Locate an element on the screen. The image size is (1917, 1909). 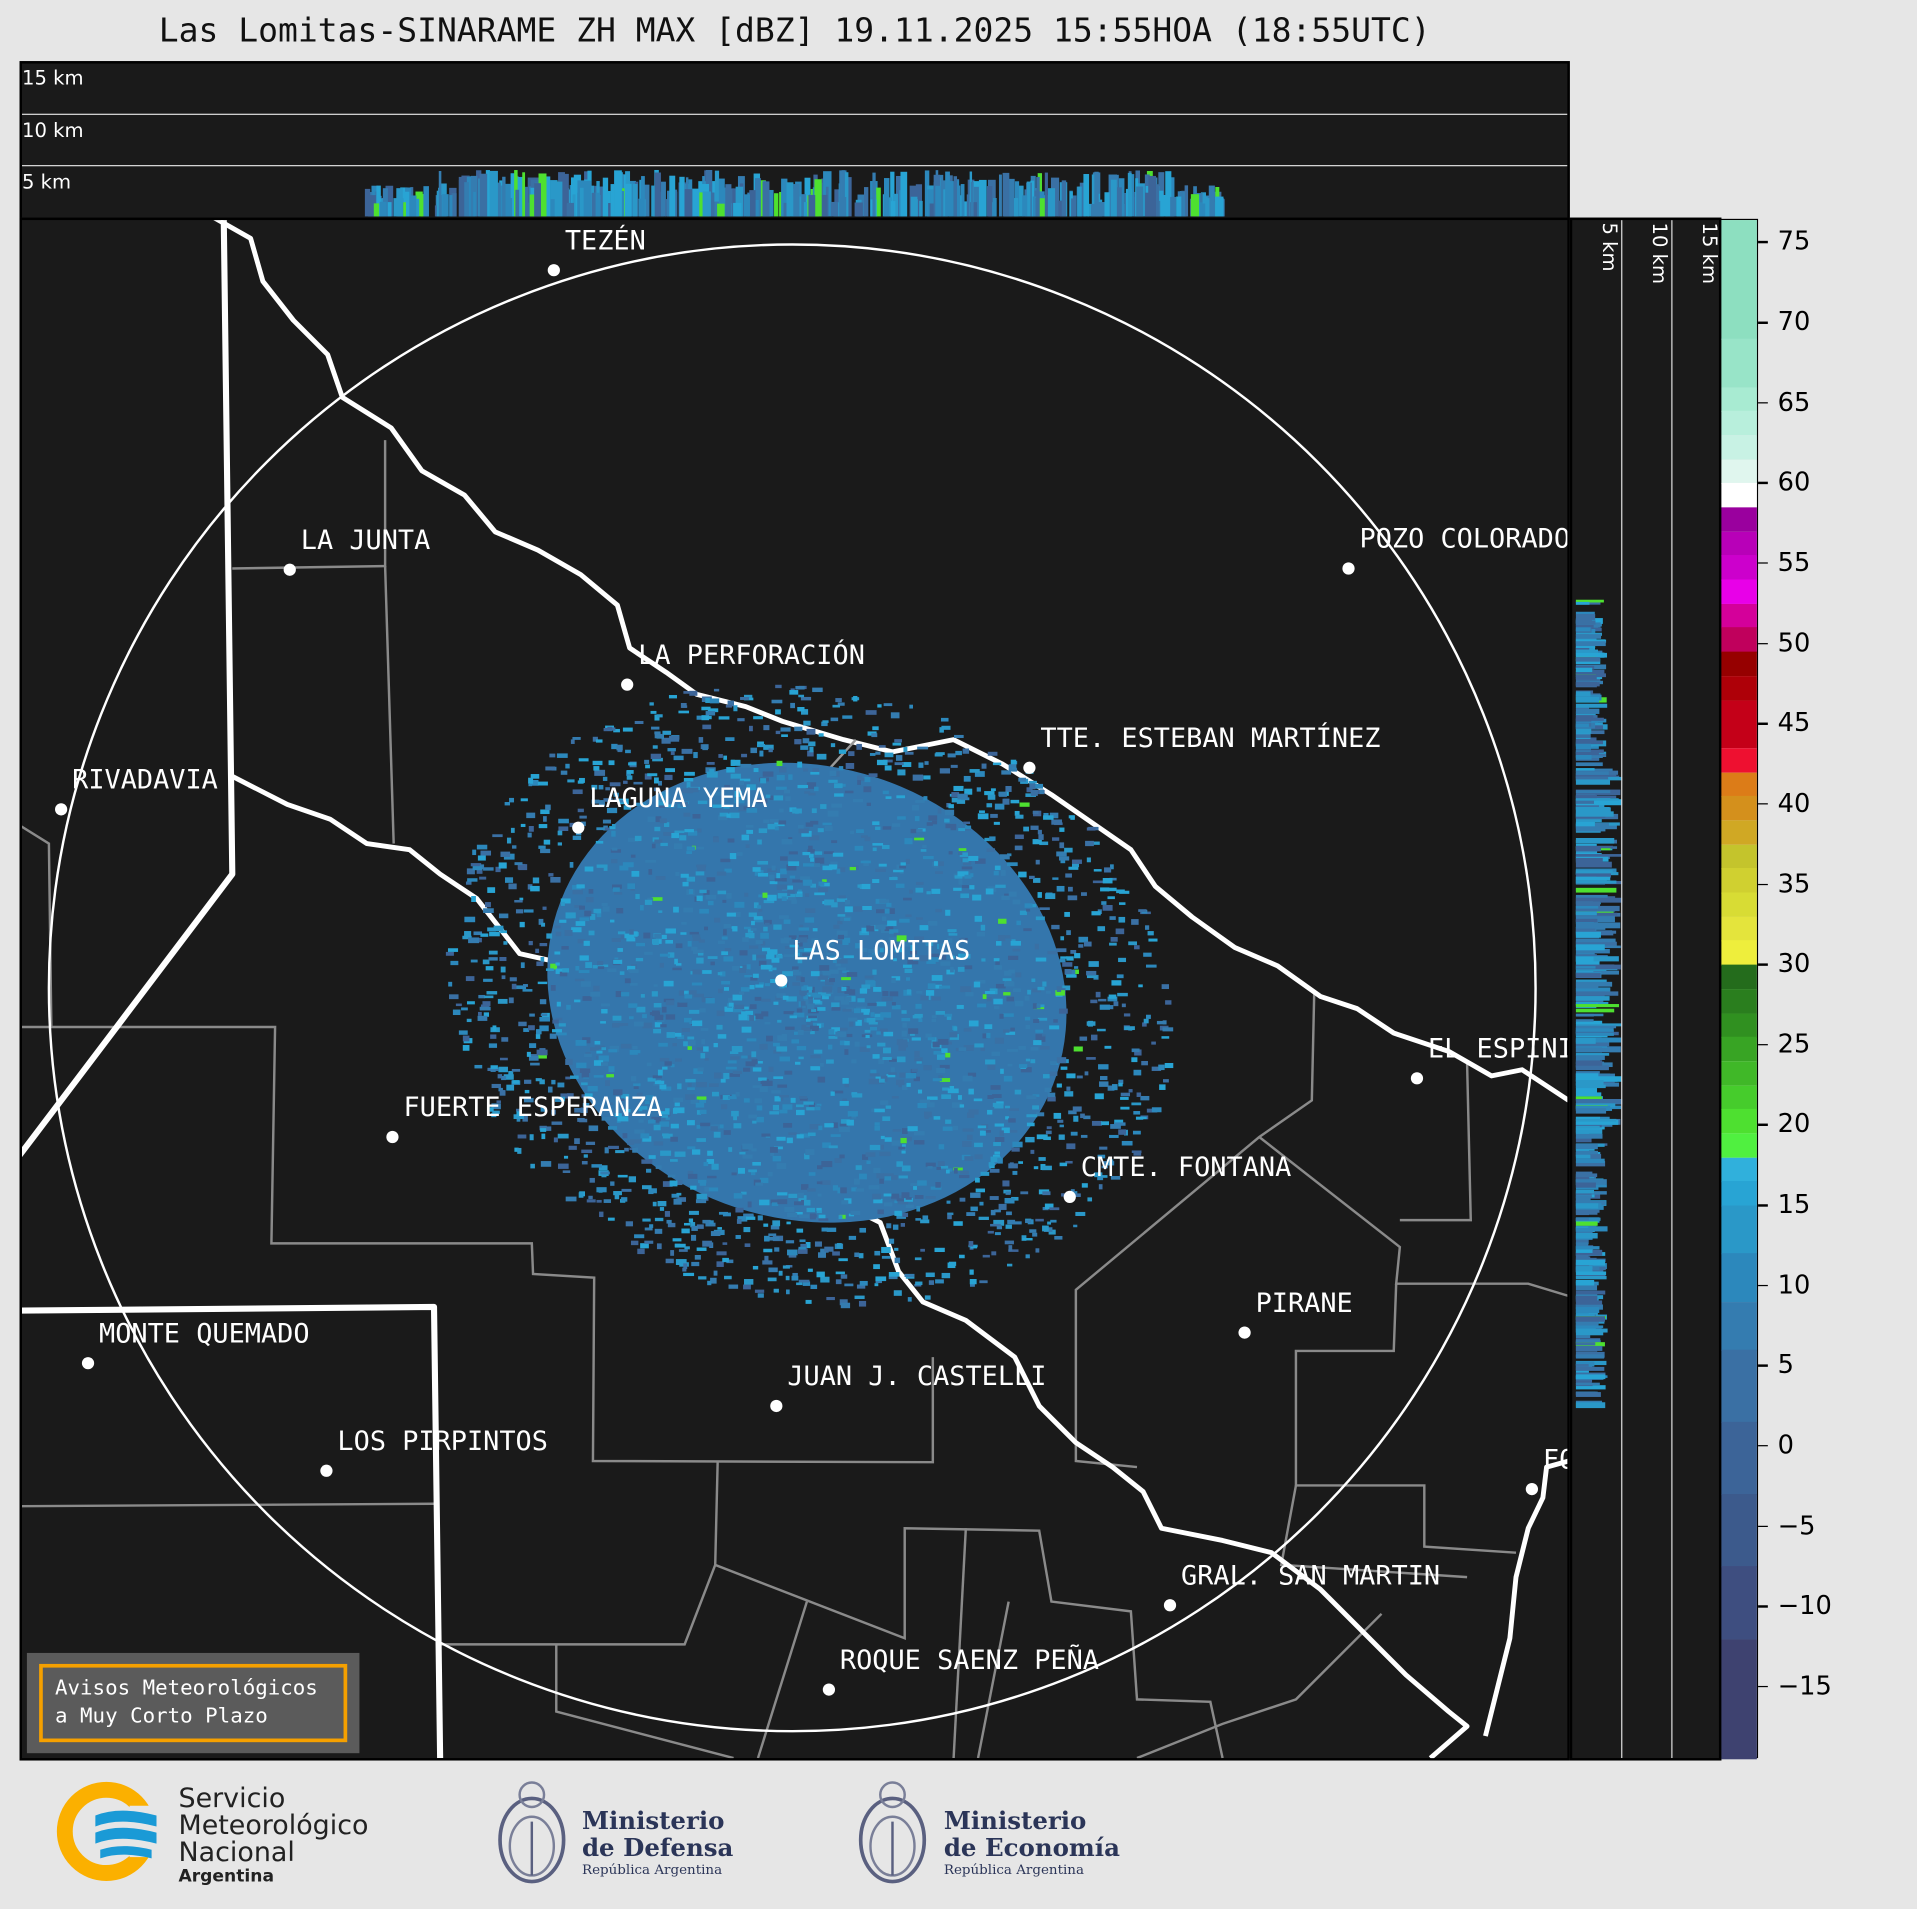
colorbar-tick-label: 70 is located at coordinates (1794, 321).